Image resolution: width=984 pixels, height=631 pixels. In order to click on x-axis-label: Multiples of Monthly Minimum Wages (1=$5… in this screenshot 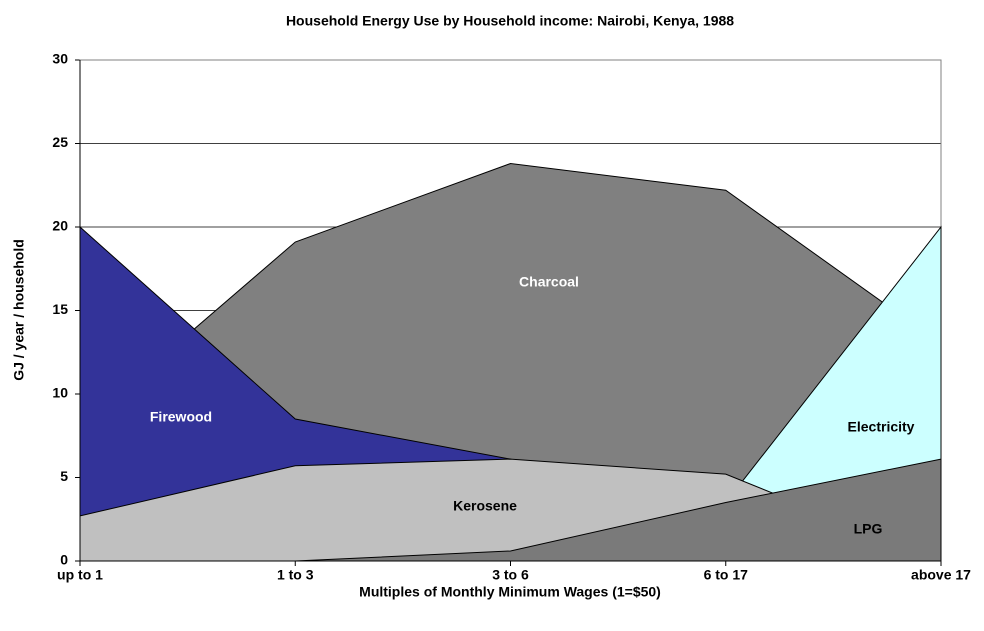, I will do `click(510, 592)`.